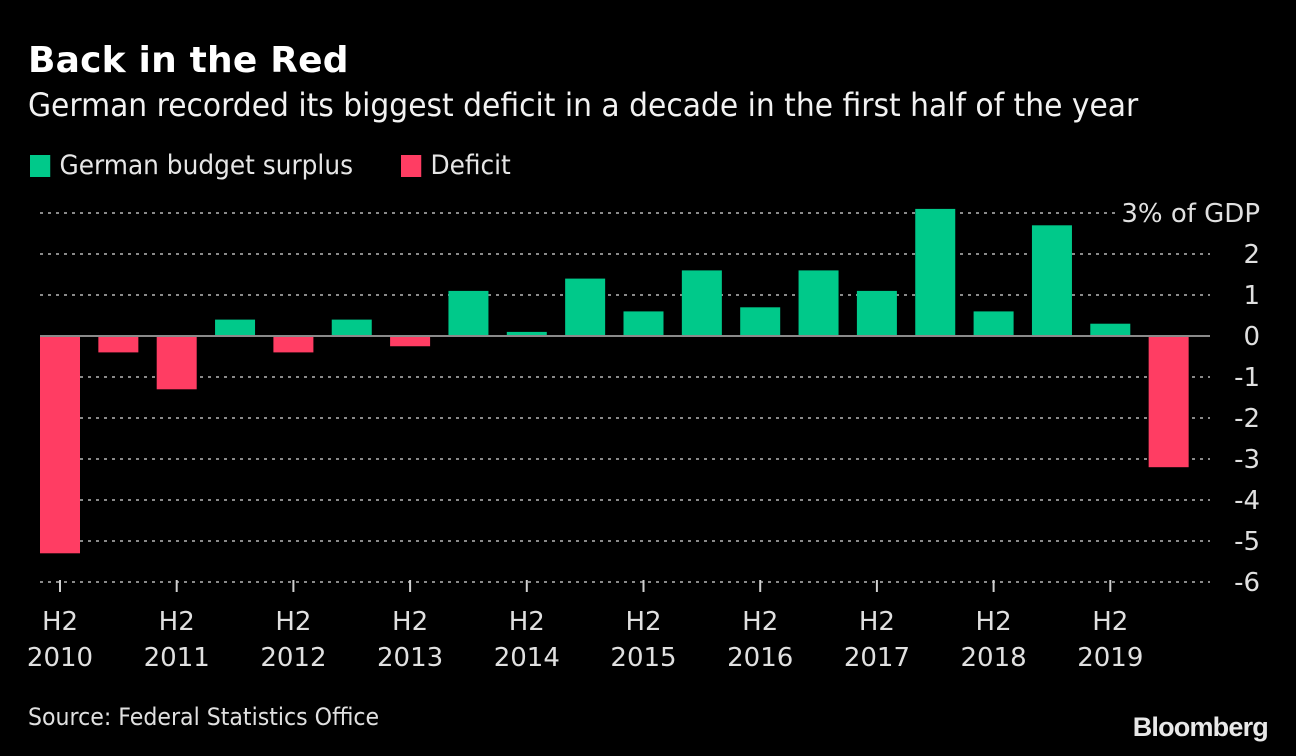 The image size is (1296, 756). Describe the element at coordinates (994, 658) in the screenshot. I see `x-tick-label-year: 2018` at that location.